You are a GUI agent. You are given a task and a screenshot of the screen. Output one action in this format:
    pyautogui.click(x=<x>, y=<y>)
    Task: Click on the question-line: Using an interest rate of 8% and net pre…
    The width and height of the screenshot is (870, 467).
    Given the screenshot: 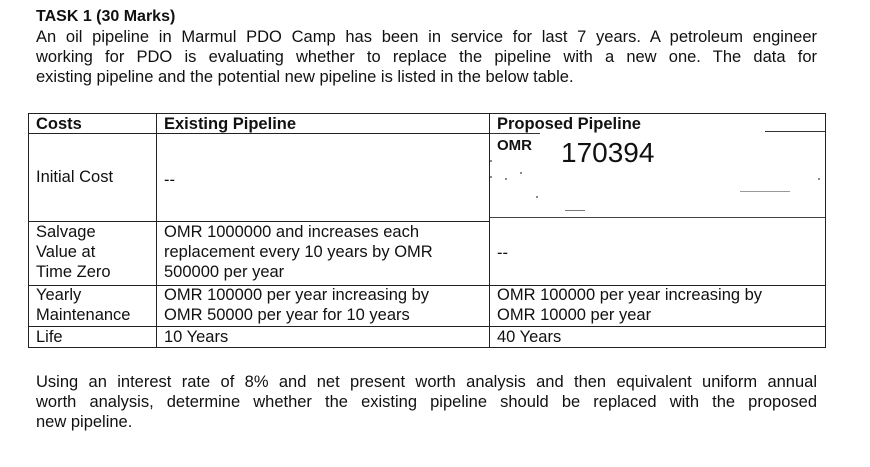 What is the action you would take?
    pyautogui.click(x=426, y=382)
    